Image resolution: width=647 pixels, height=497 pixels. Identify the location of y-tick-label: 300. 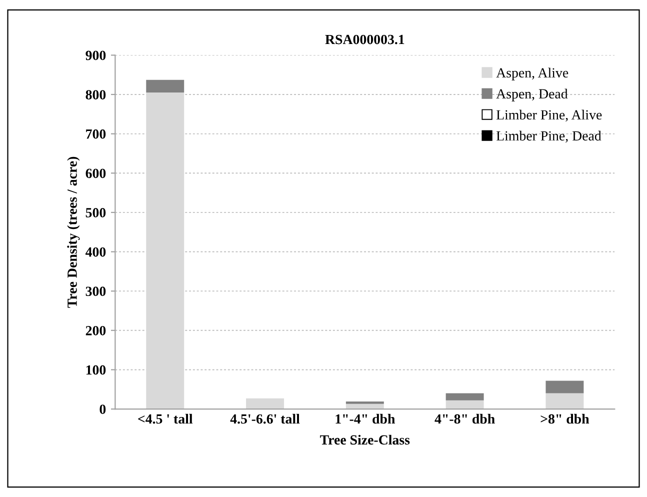
(96, 291).